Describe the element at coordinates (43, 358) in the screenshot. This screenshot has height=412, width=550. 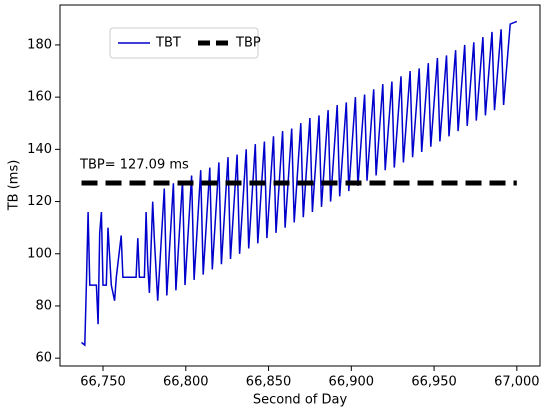
I see `y-tick-label: 60` at that location.